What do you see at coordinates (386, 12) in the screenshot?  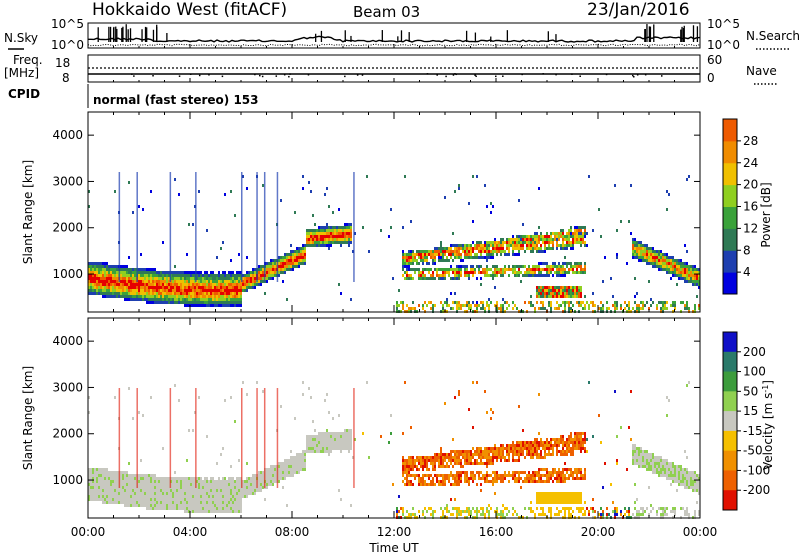 I see `beam-title: Beam 03` at bounding box center [386, 12].